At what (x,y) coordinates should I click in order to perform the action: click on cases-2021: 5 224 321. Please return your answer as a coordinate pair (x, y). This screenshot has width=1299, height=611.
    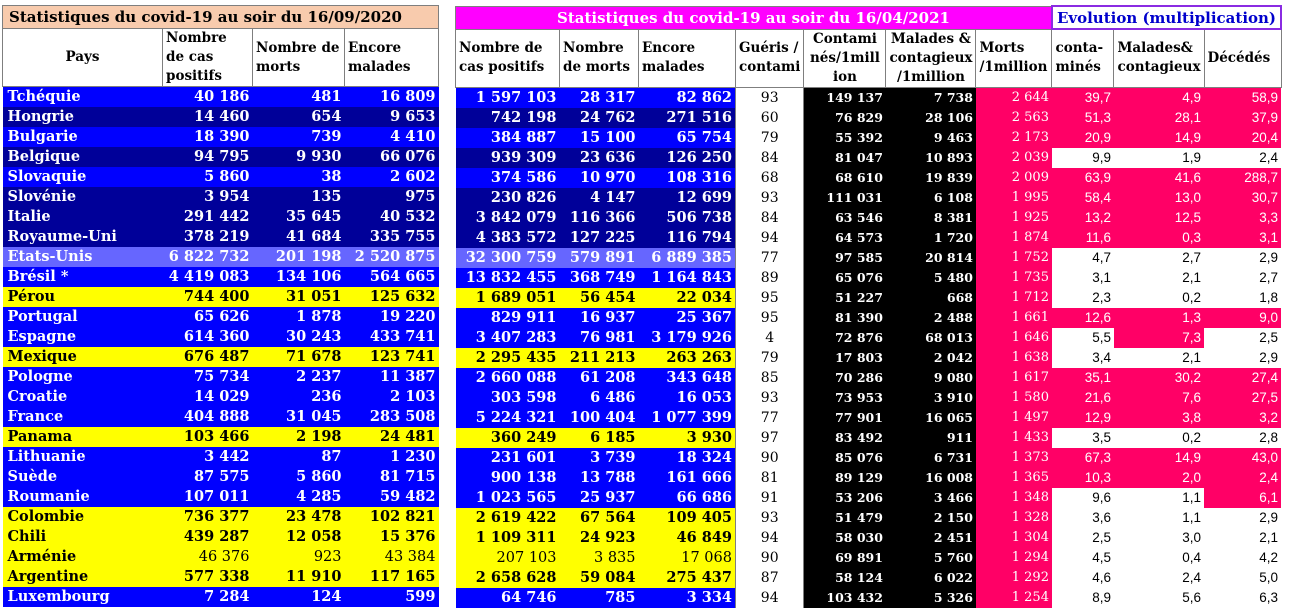
    Looking at the image, I should click on (507, 417).